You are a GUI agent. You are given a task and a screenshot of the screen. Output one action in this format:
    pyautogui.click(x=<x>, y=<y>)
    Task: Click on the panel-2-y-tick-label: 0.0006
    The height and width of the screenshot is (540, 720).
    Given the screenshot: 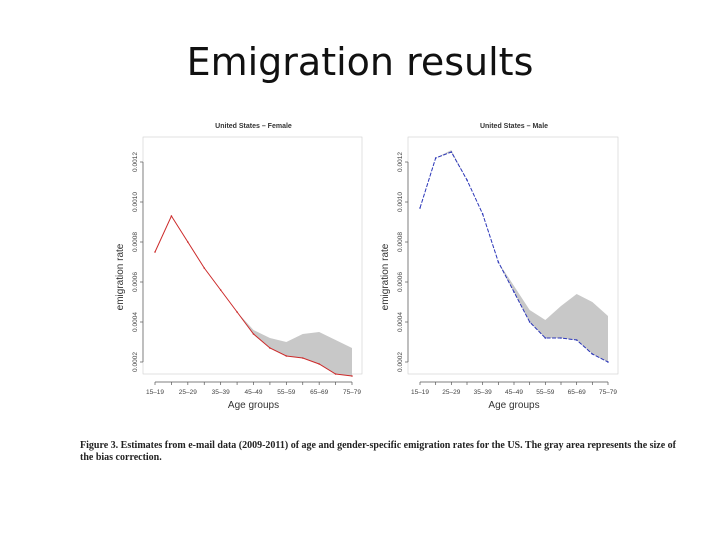 What is the action you would take?
    pyautogui.click(x=400, y=282)
    